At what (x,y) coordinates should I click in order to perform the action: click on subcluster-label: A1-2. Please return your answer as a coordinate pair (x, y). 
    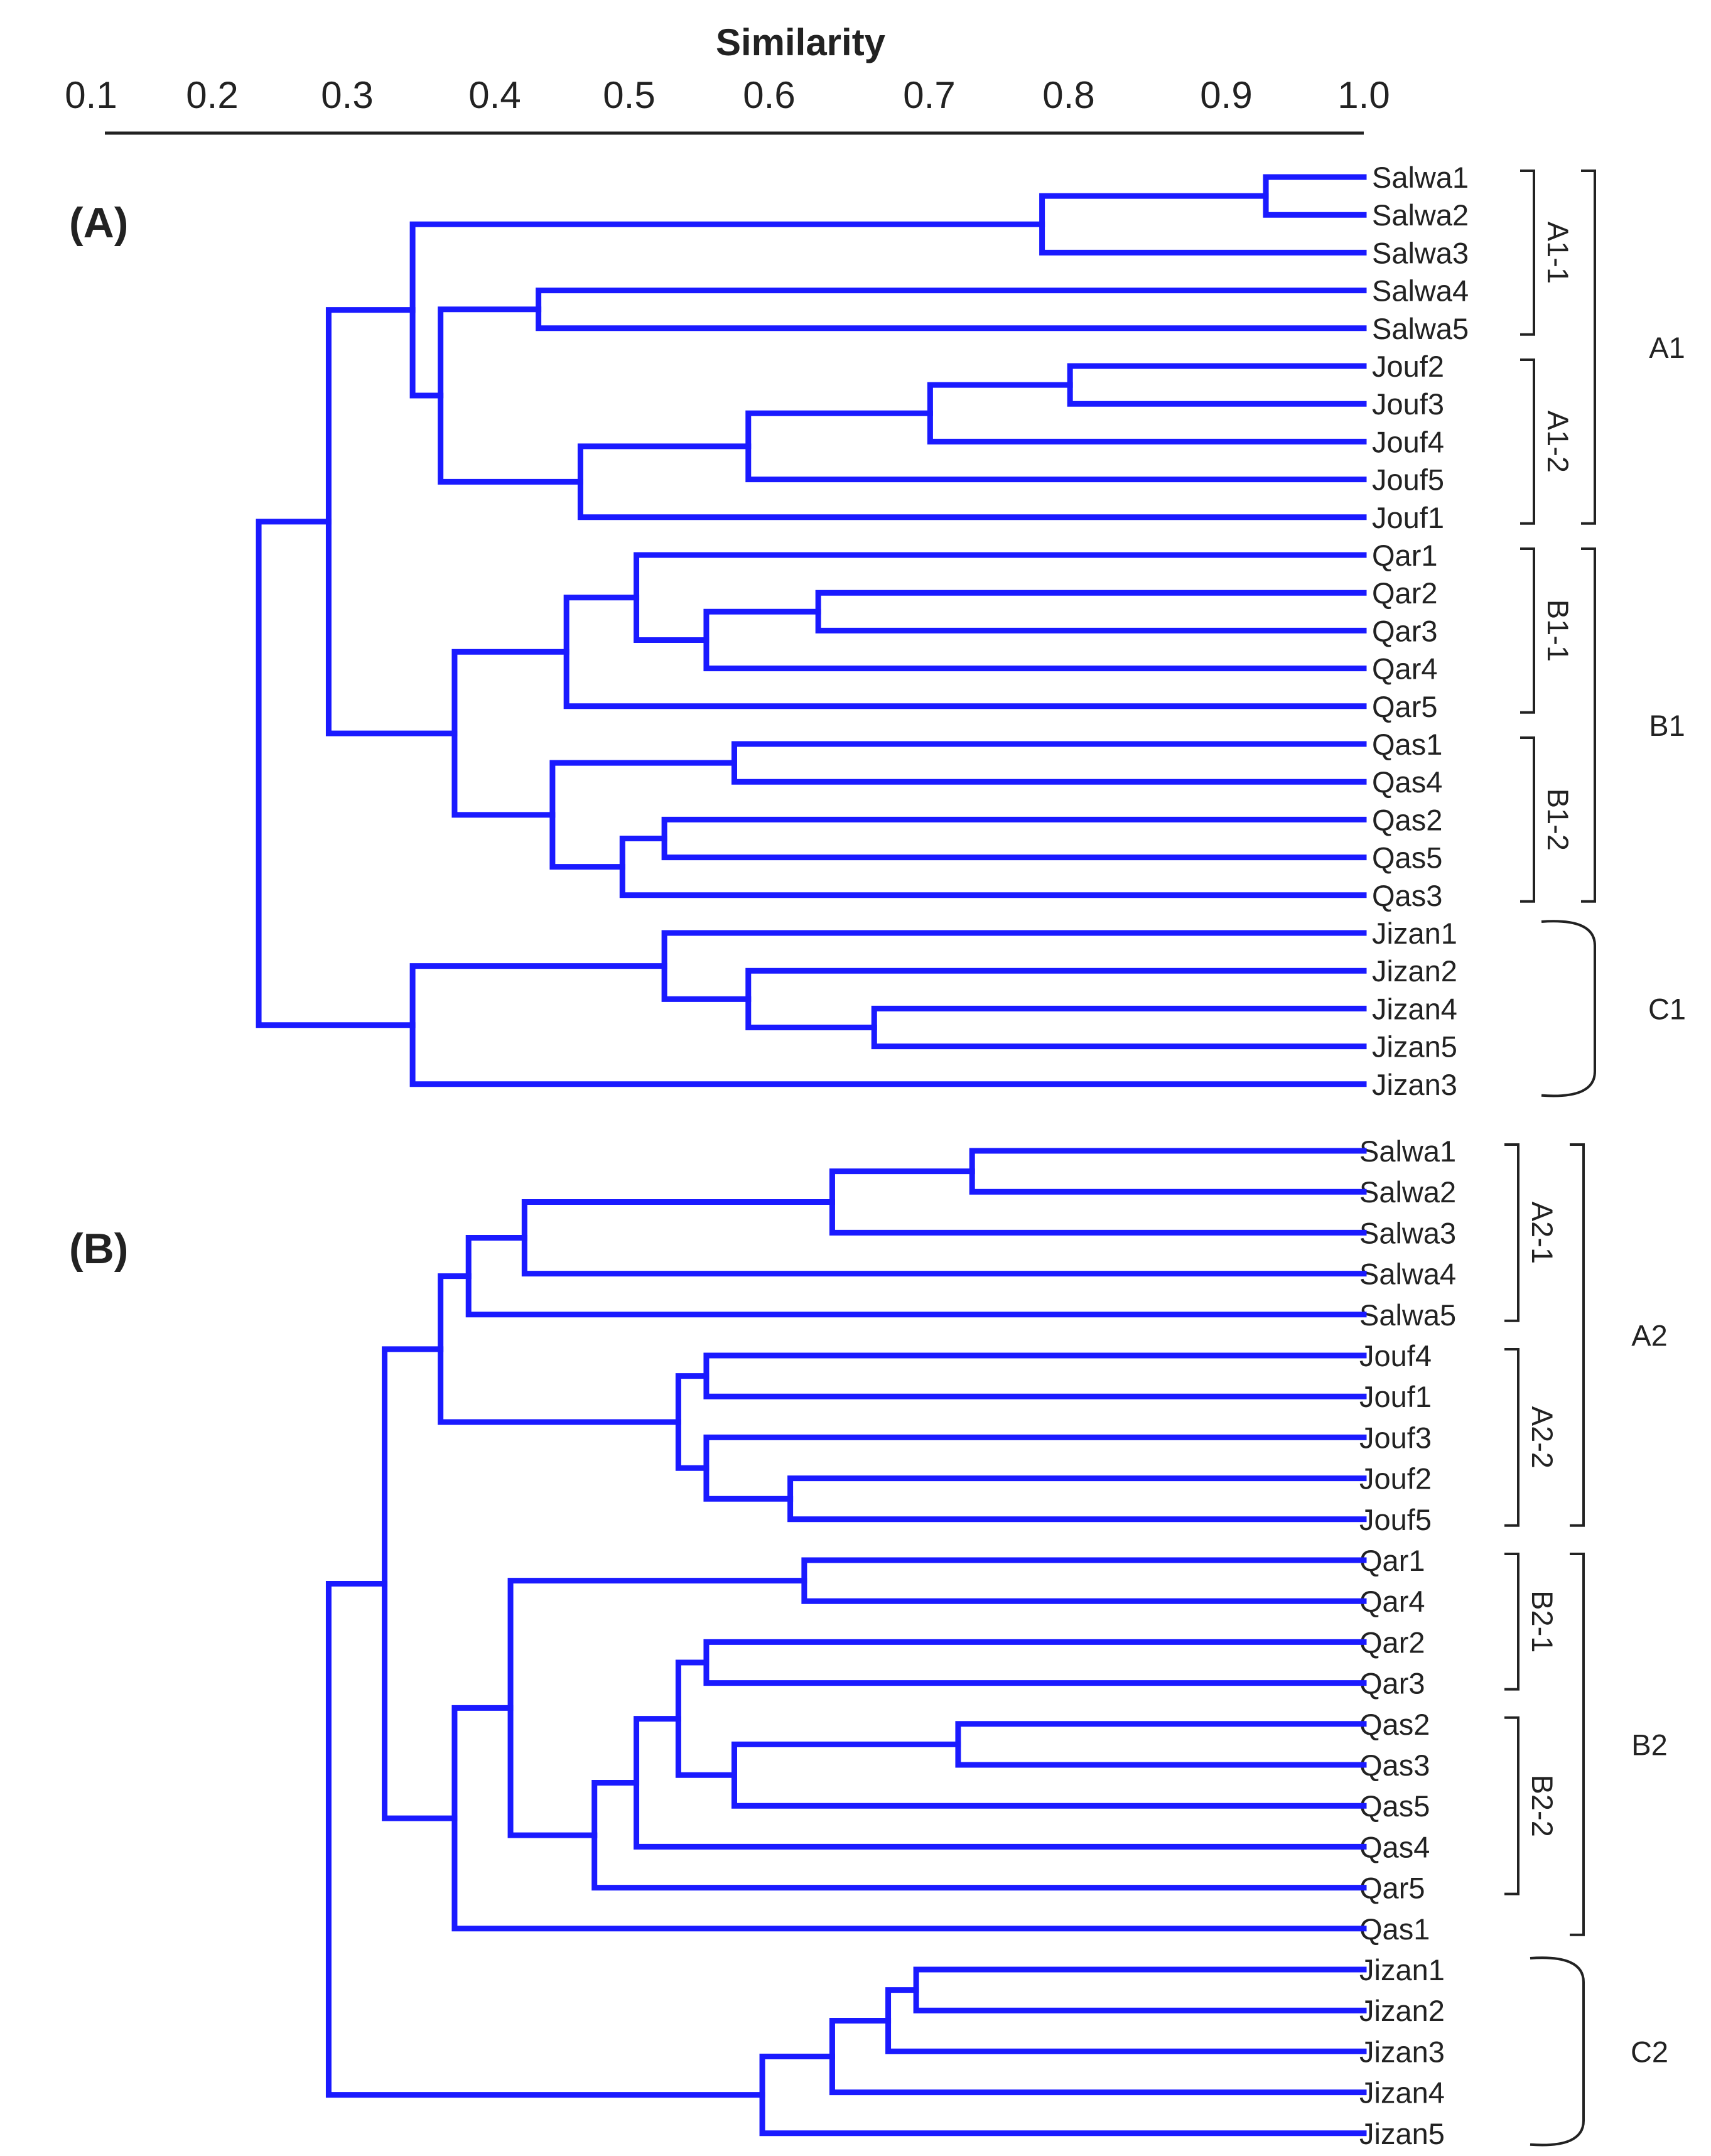
    Looking at the image, I should click on (1558, 442).